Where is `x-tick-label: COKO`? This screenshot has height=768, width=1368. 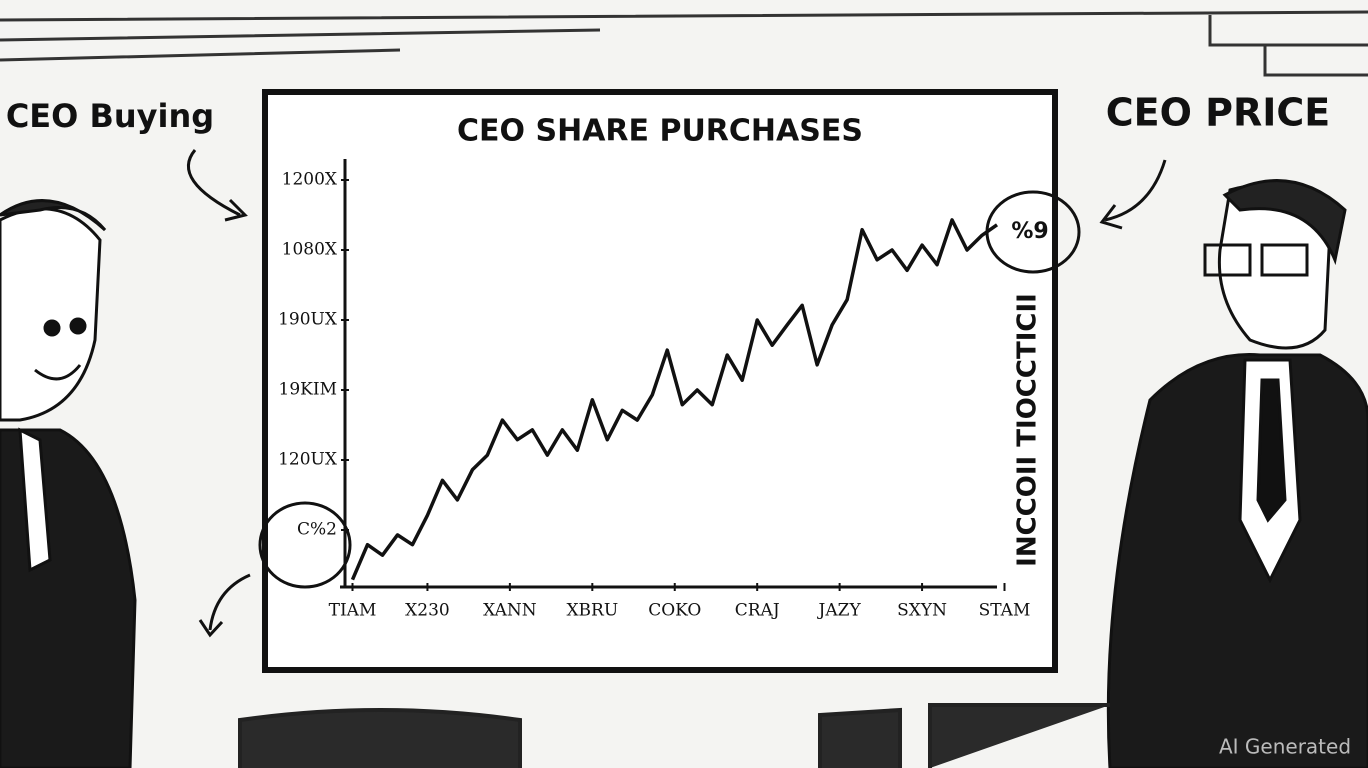 x-tick-label: COKO is located at coordinates (674, 611).